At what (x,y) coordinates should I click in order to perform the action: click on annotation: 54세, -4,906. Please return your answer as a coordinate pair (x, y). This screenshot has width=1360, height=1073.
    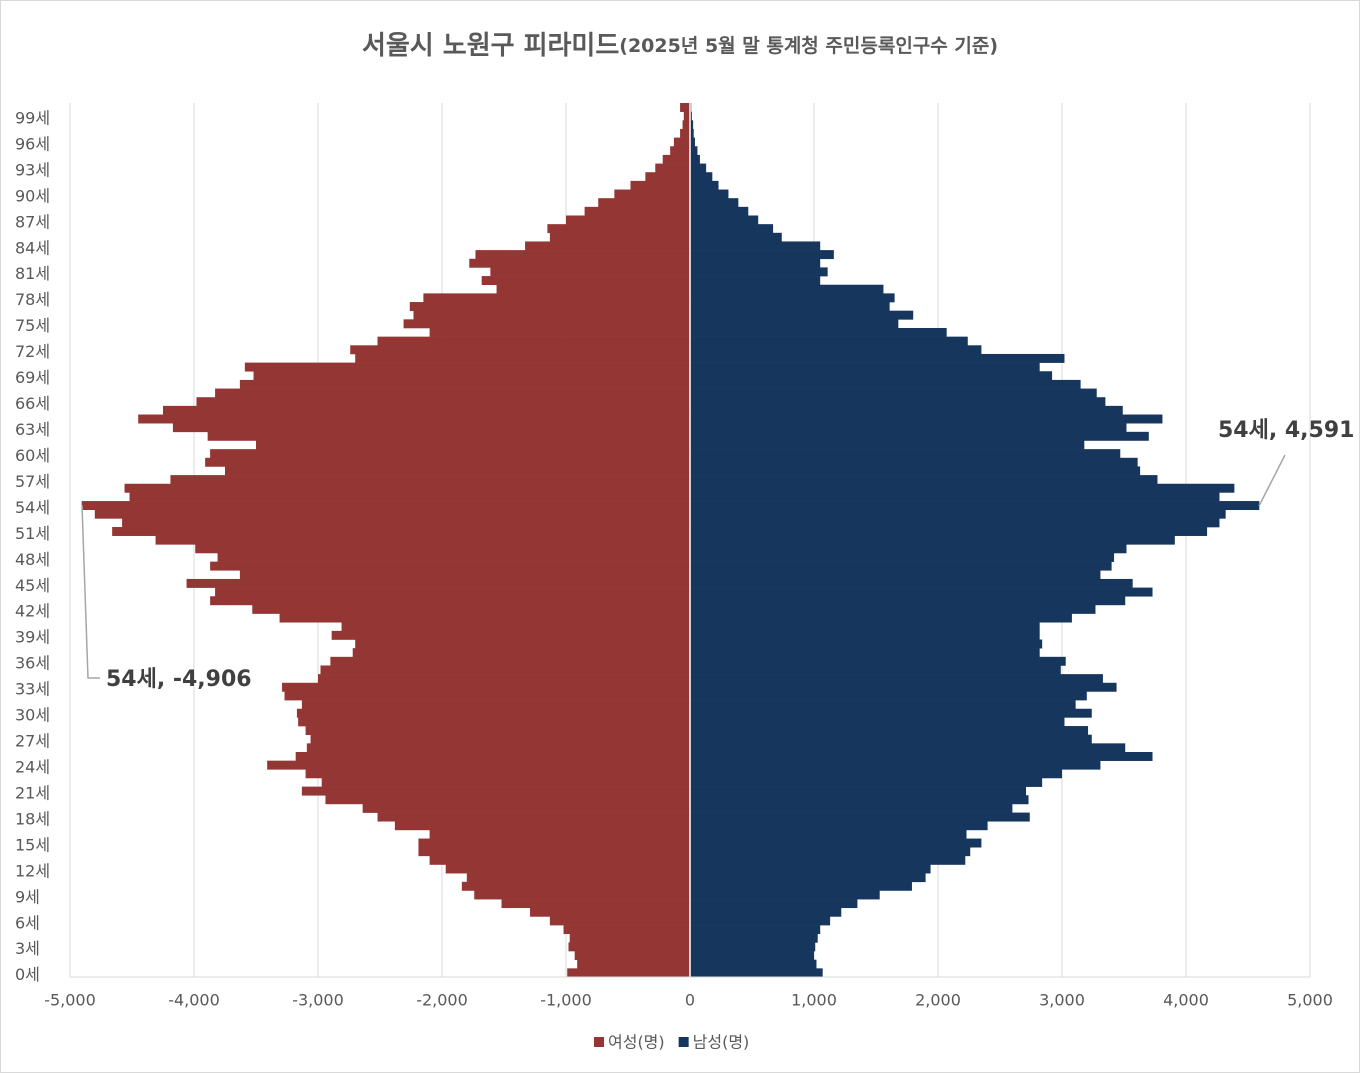
    Looking at the image, I should click on (179, 679).